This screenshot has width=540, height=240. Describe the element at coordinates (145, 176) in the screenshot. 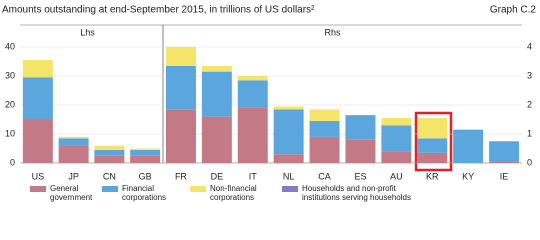

I see `x-tick-label: GB` at that location.